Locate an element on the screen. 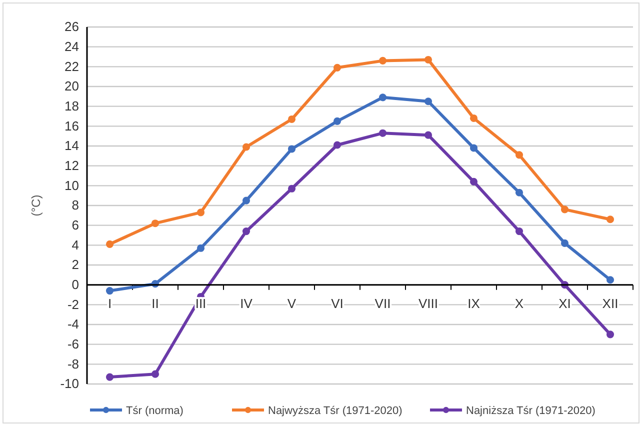 The image size is (644, 429). x-tick-label: X is located at coordinates (519, 304).